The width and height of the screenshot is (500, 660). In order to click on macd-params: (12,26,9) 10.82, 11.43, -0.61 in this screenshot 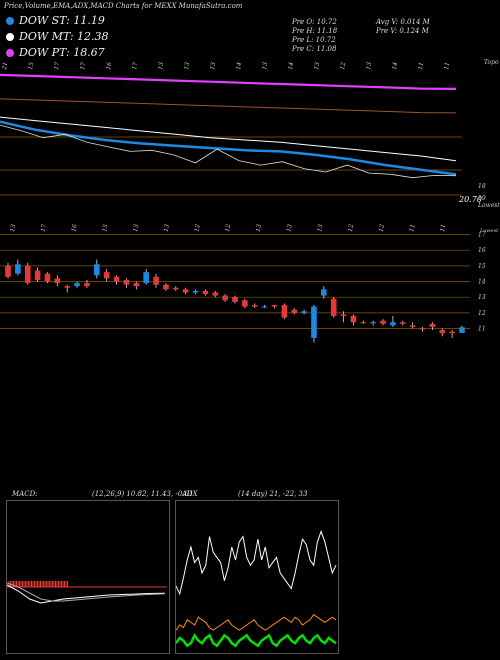, I will do `click(143, 494)`.